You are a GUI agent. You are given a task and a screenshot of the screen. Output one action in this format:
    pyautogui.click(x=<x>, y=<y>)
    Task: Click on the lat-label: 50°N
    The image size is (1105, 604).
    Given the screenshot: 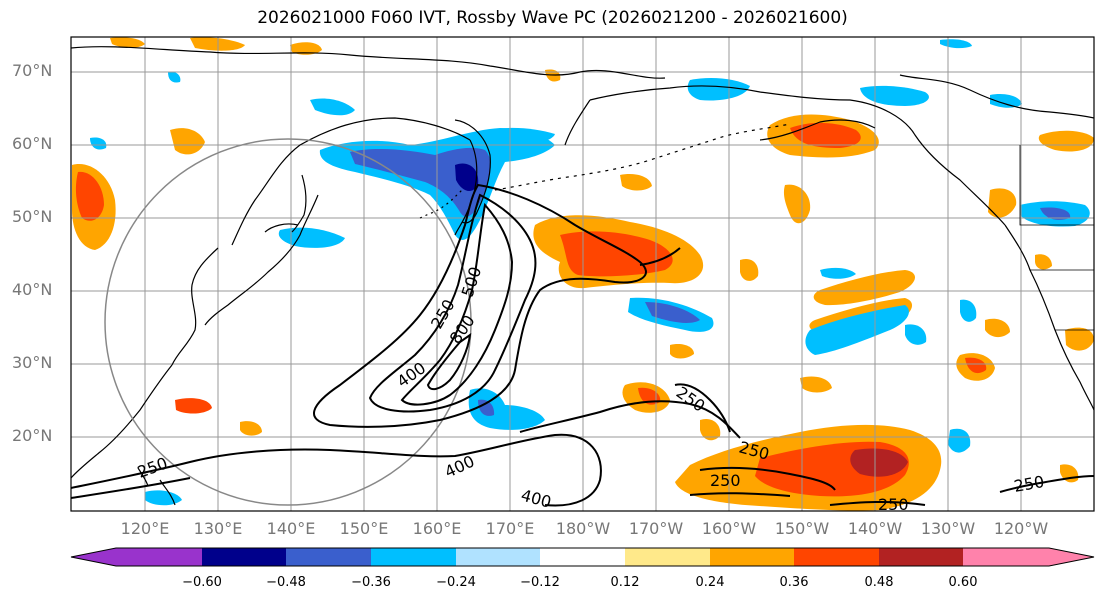 What is the action you would take?
    pyautogui.click(x=32, y=216)
    